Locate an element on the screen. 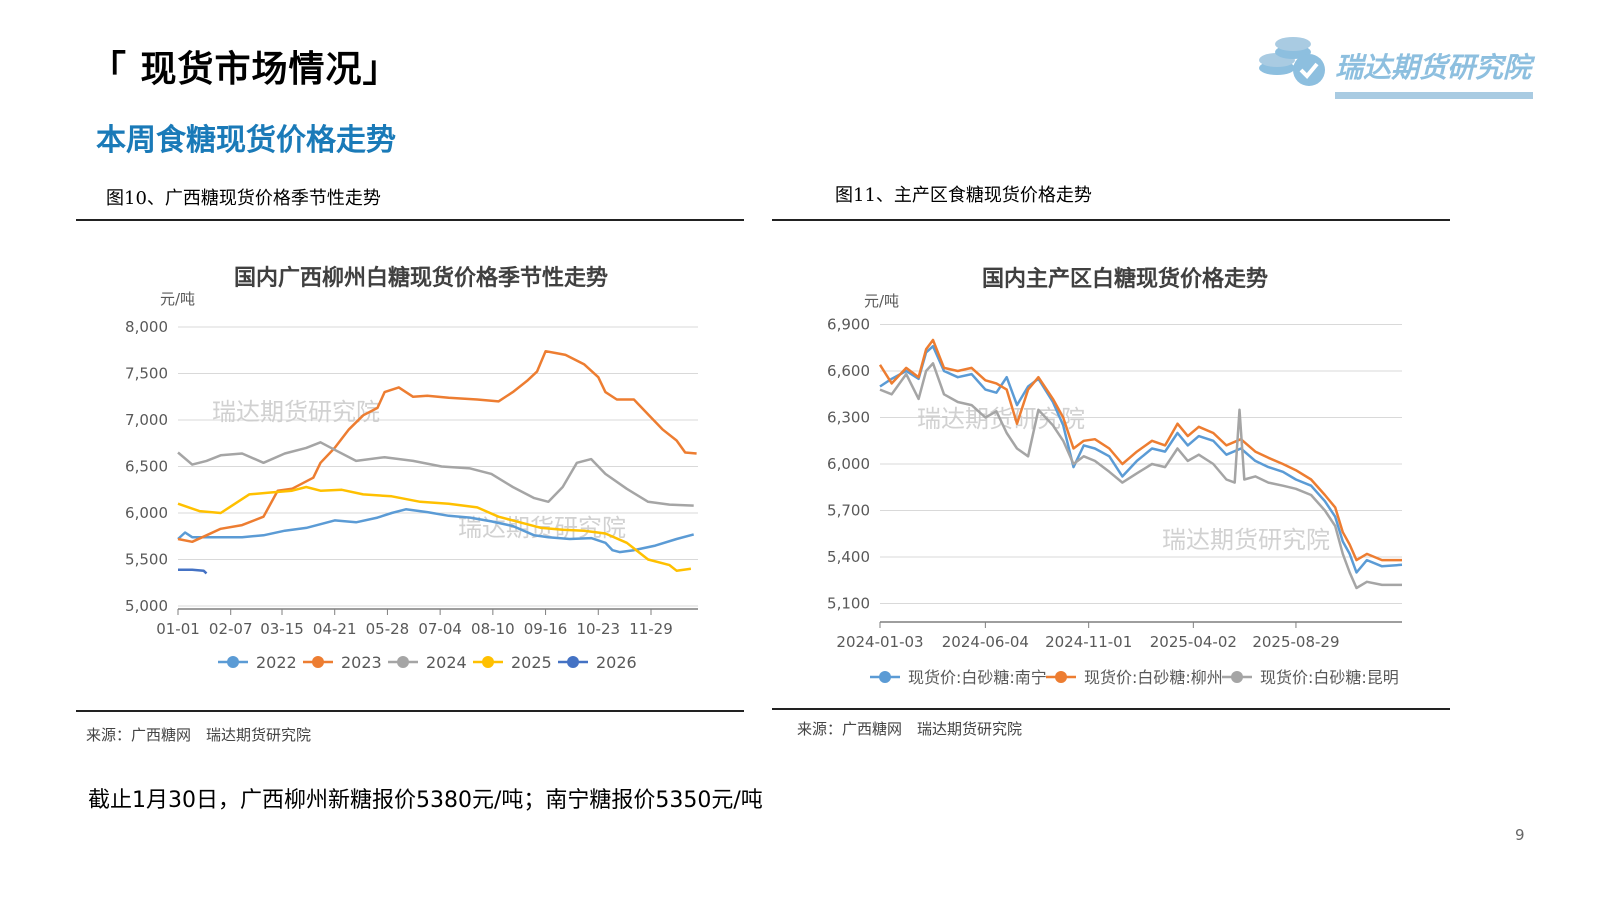 The image size is (1600, 900). y-tick-label: 5,100 is located at coordinates (848, 604).